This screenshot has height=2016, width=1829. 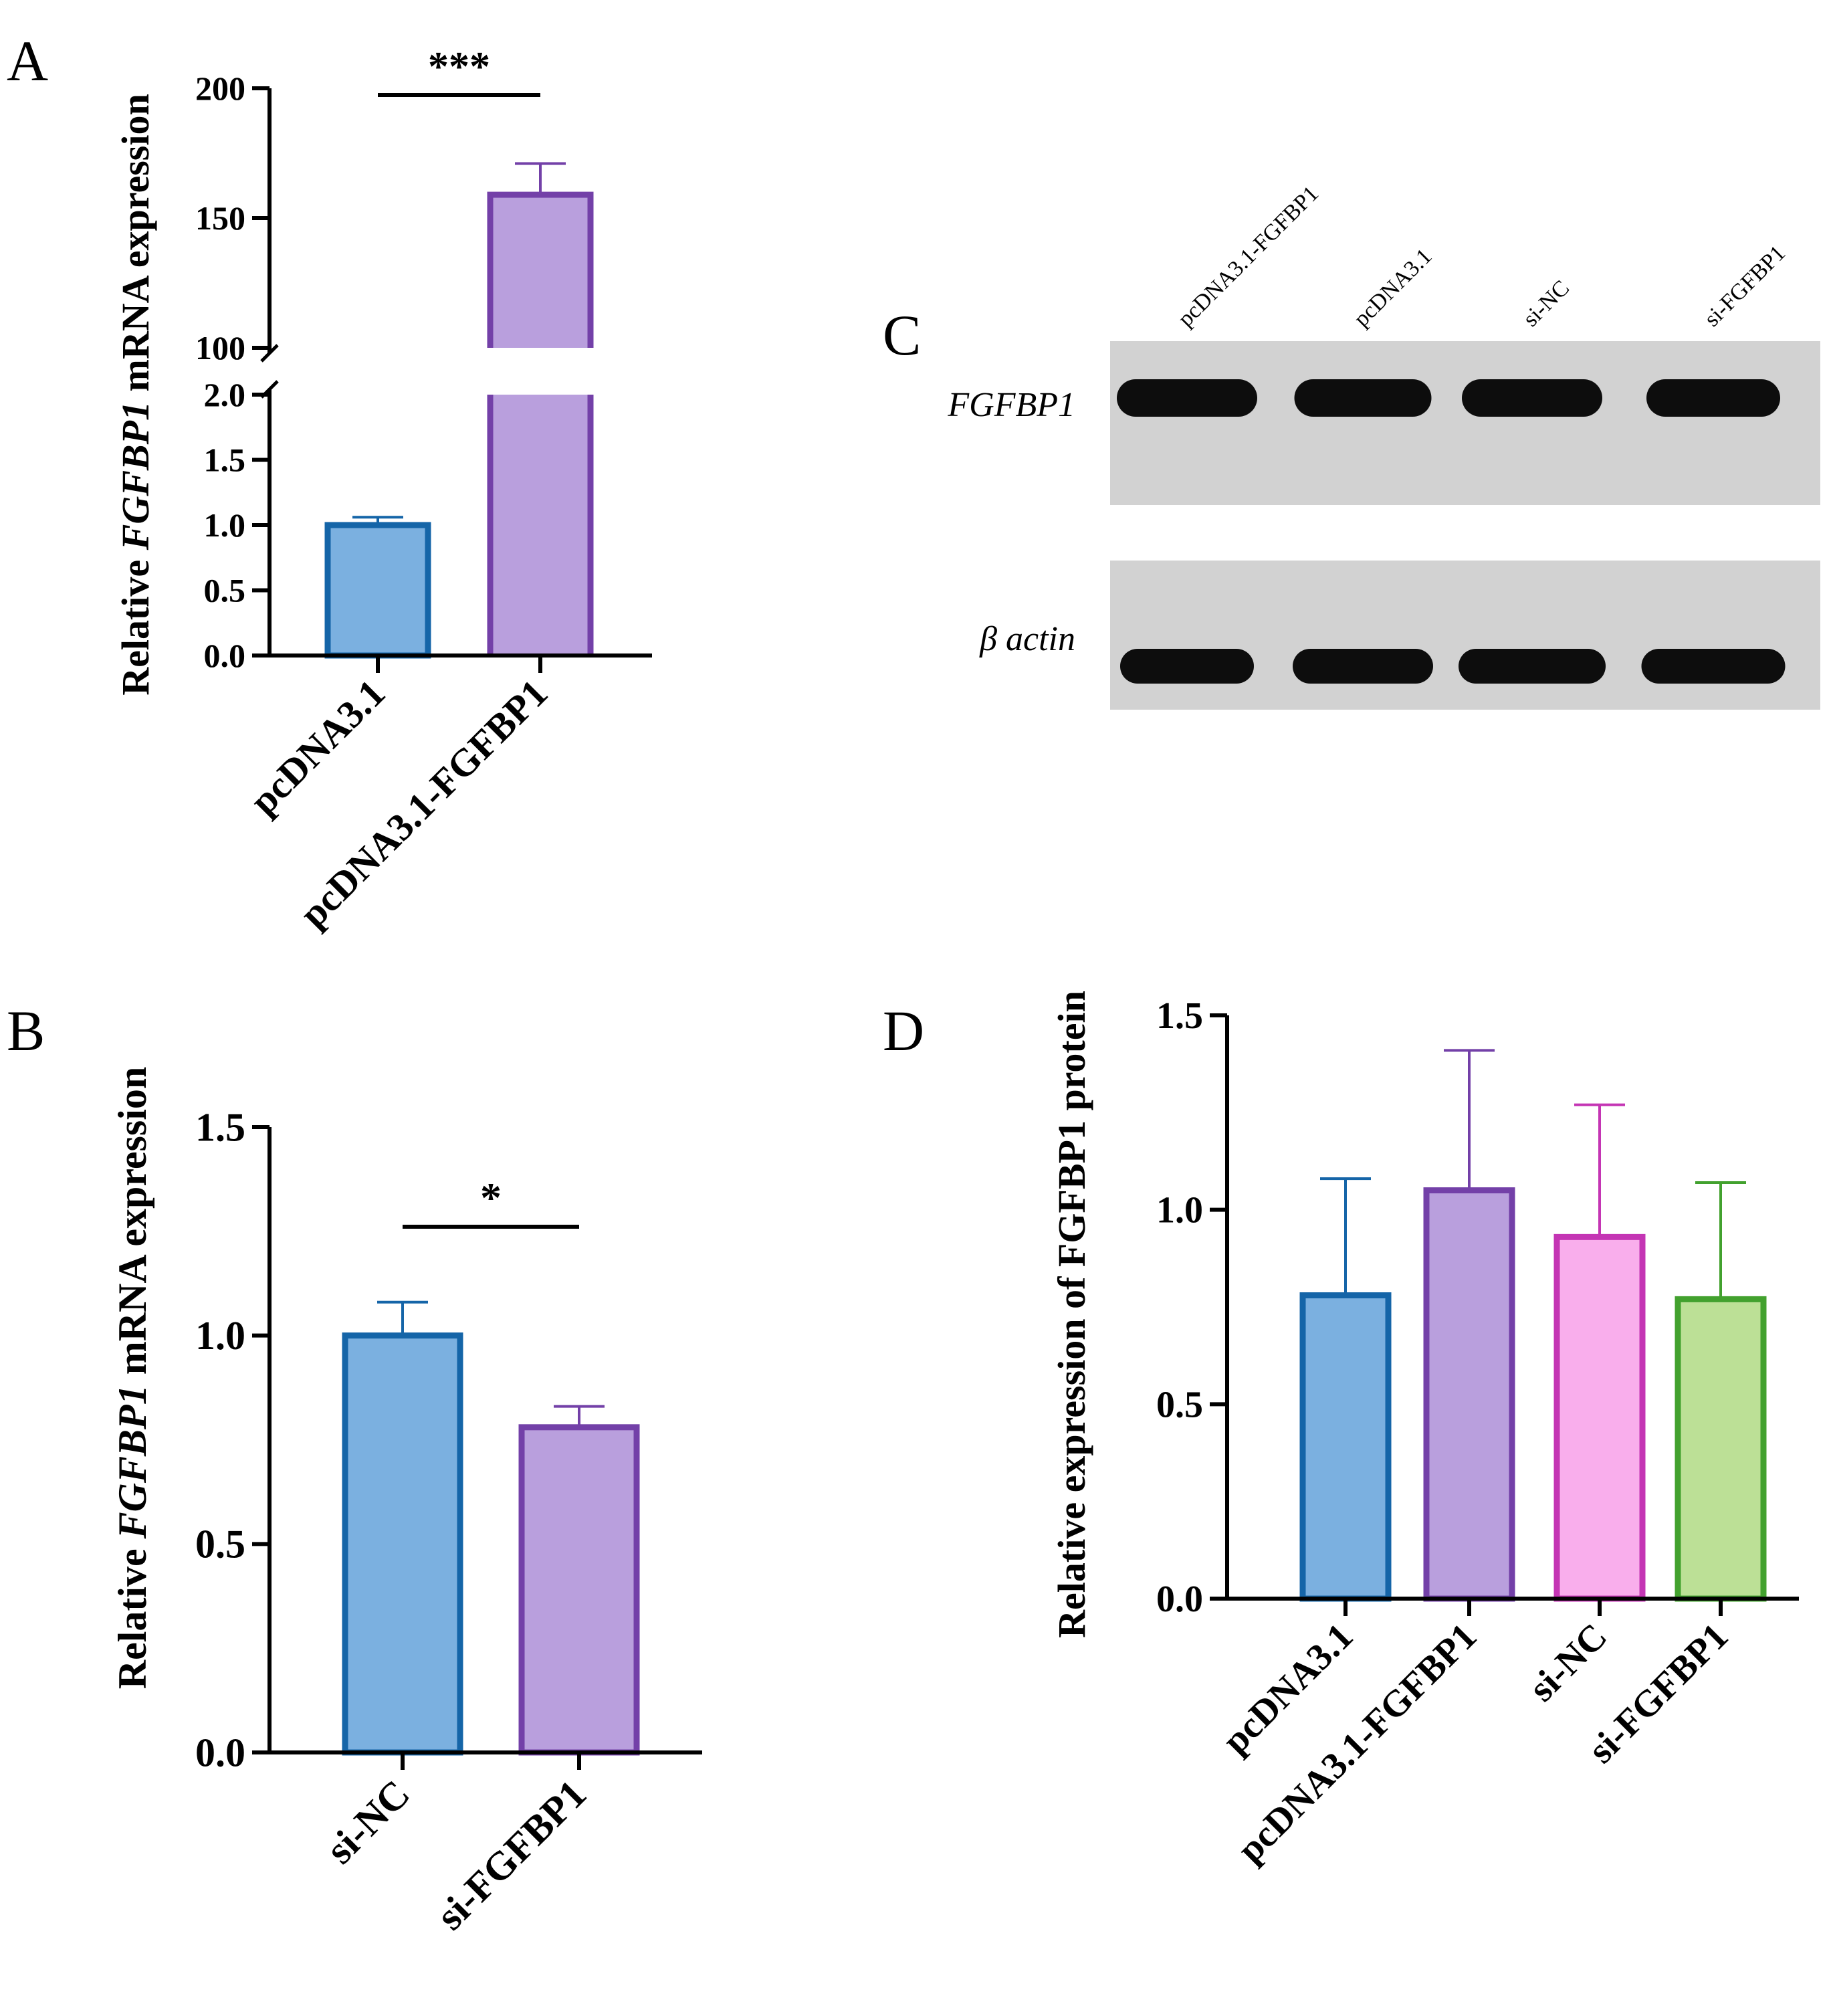 I want to click on panel-b-ytick-label-2: 1.0, so click(x=220, y=1336).